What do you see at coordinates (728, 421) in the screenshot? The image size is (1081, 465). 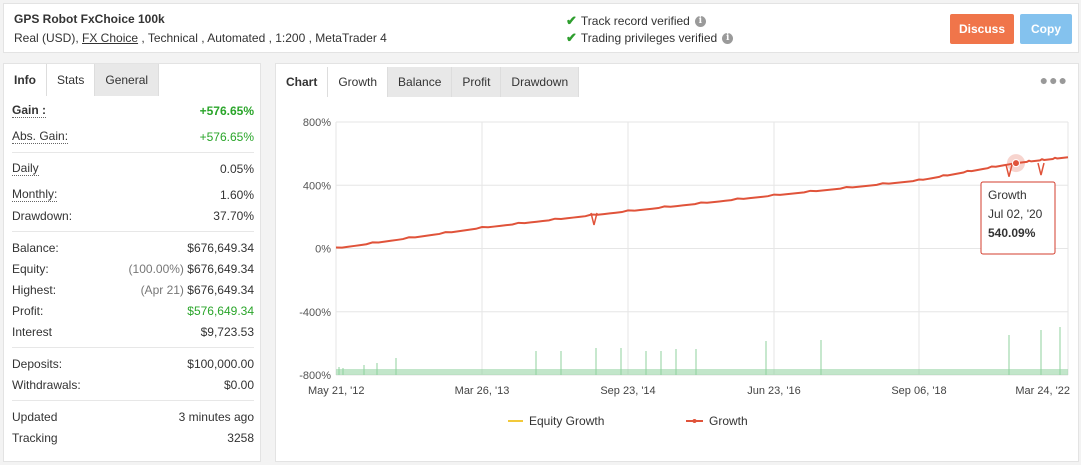 I see `legend-growth-label: Growth` at bounding box center [728, 421].